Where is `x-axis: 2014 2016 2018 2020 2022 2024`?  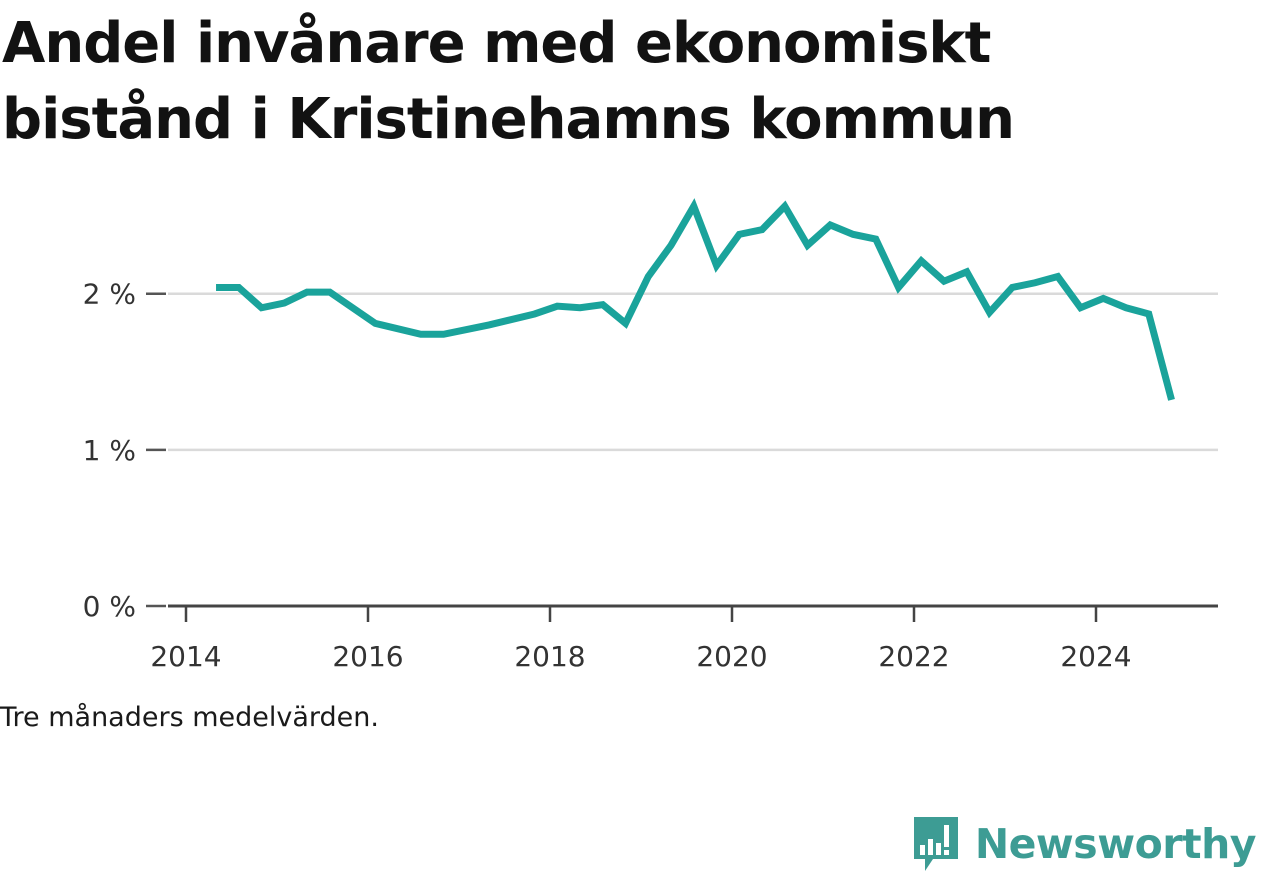 x-axis: 2014 2016 2018 2020 2022 2024 is located at coordinates (684, 638).